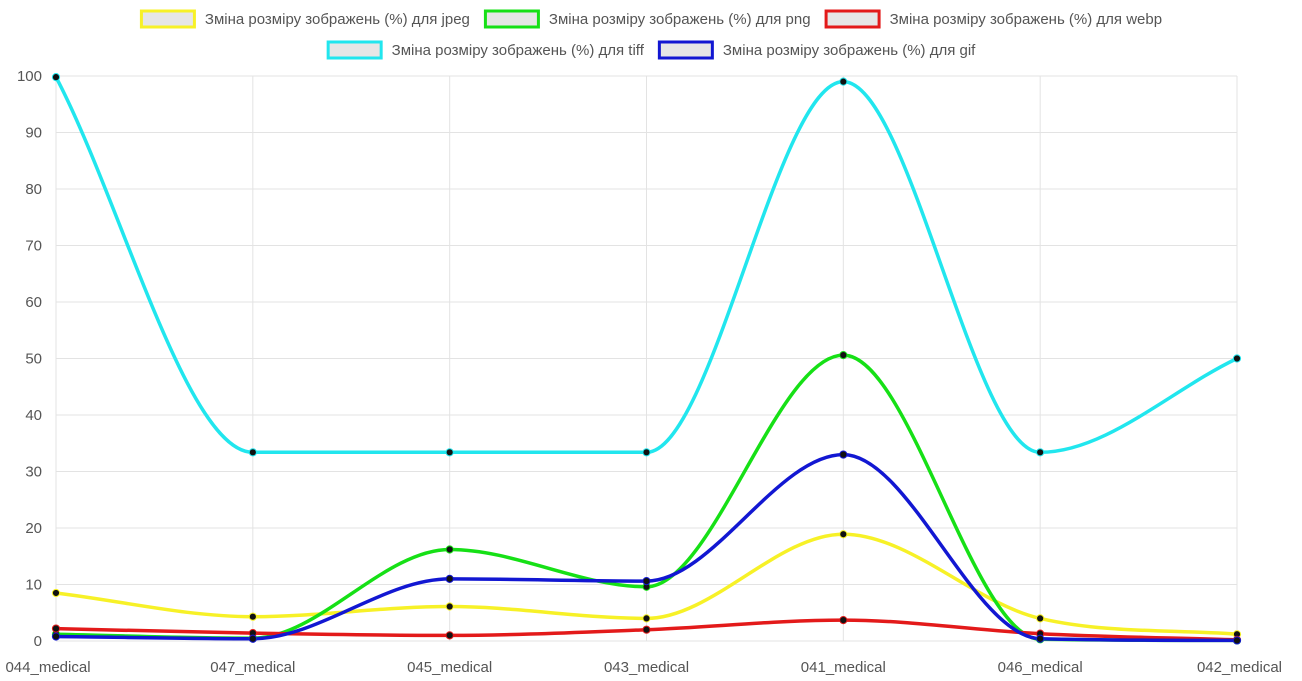  Describe the element at coordinates (518, 50) in the screenshot. I see `legend-label: Зміна розміру зображень (%) для tiff` at that location.